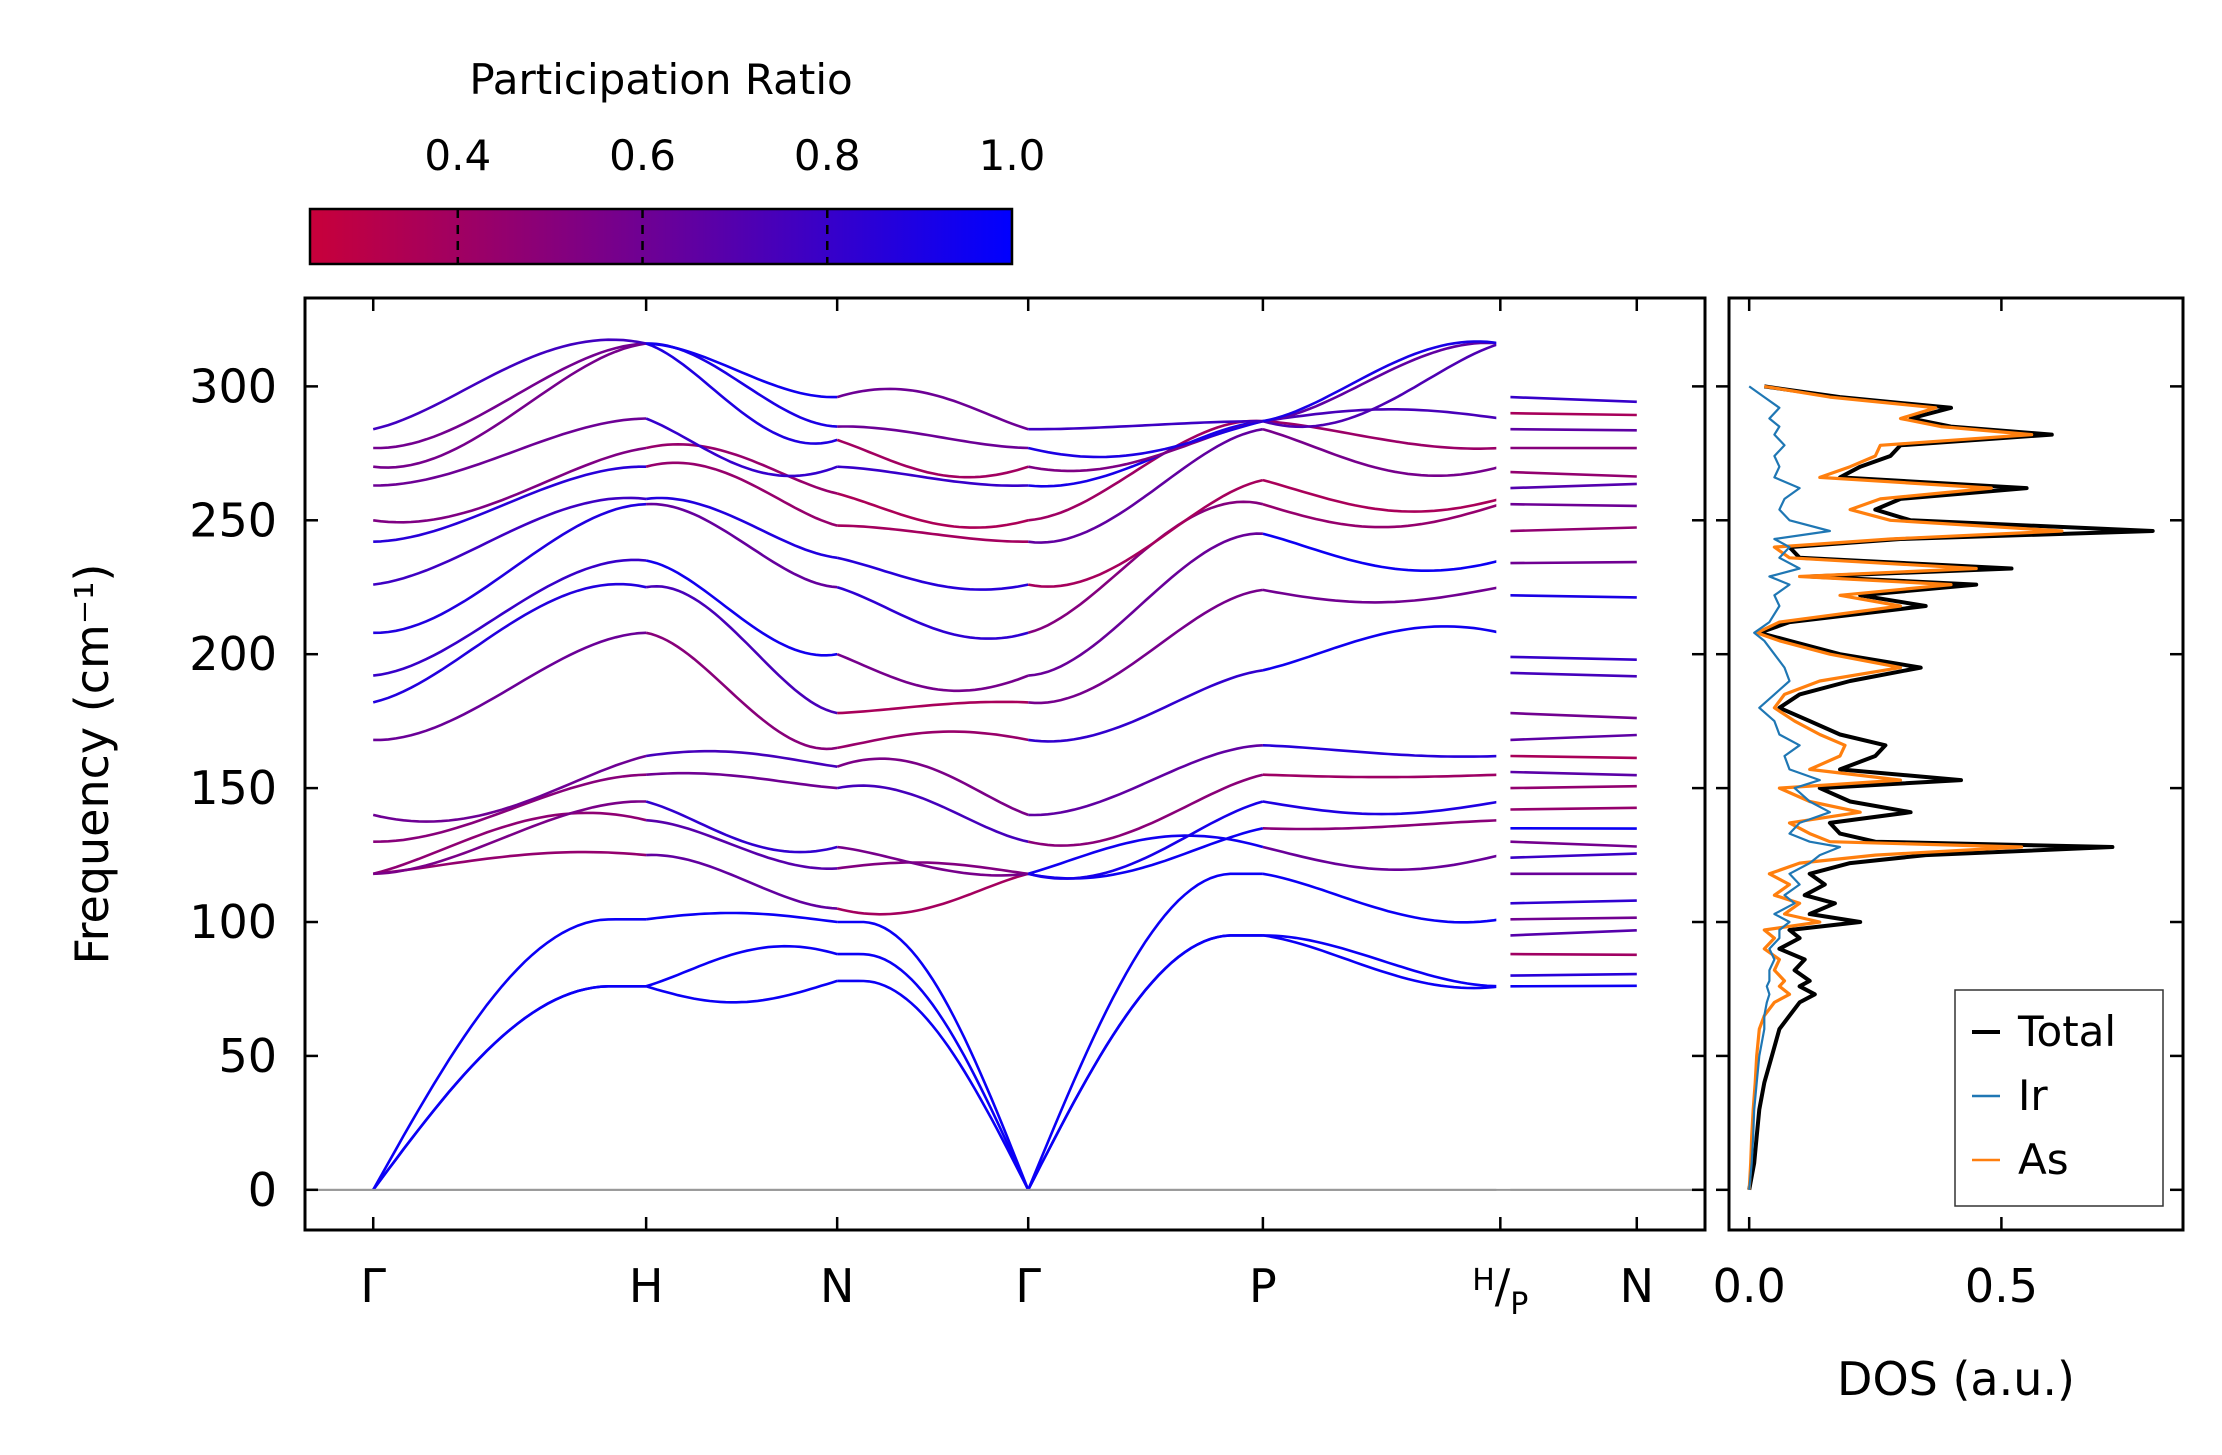  I want to click on dos-curve-total, so click(1951, 787).